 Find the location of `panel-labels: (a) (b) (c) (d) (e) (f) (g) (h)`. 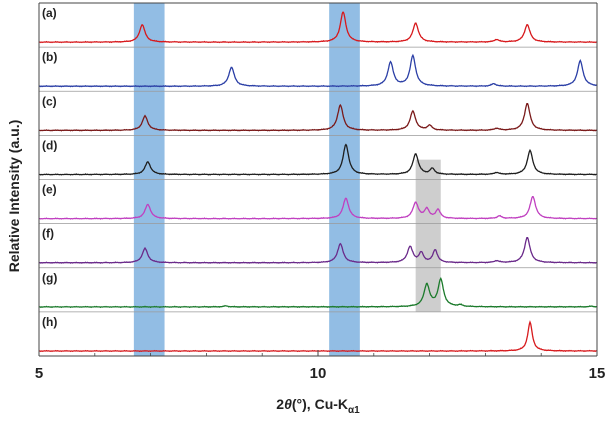

panel-labels: (a) (b) (c) (d) (e) (f) (g) (h) is located at coordinates (49, 167).